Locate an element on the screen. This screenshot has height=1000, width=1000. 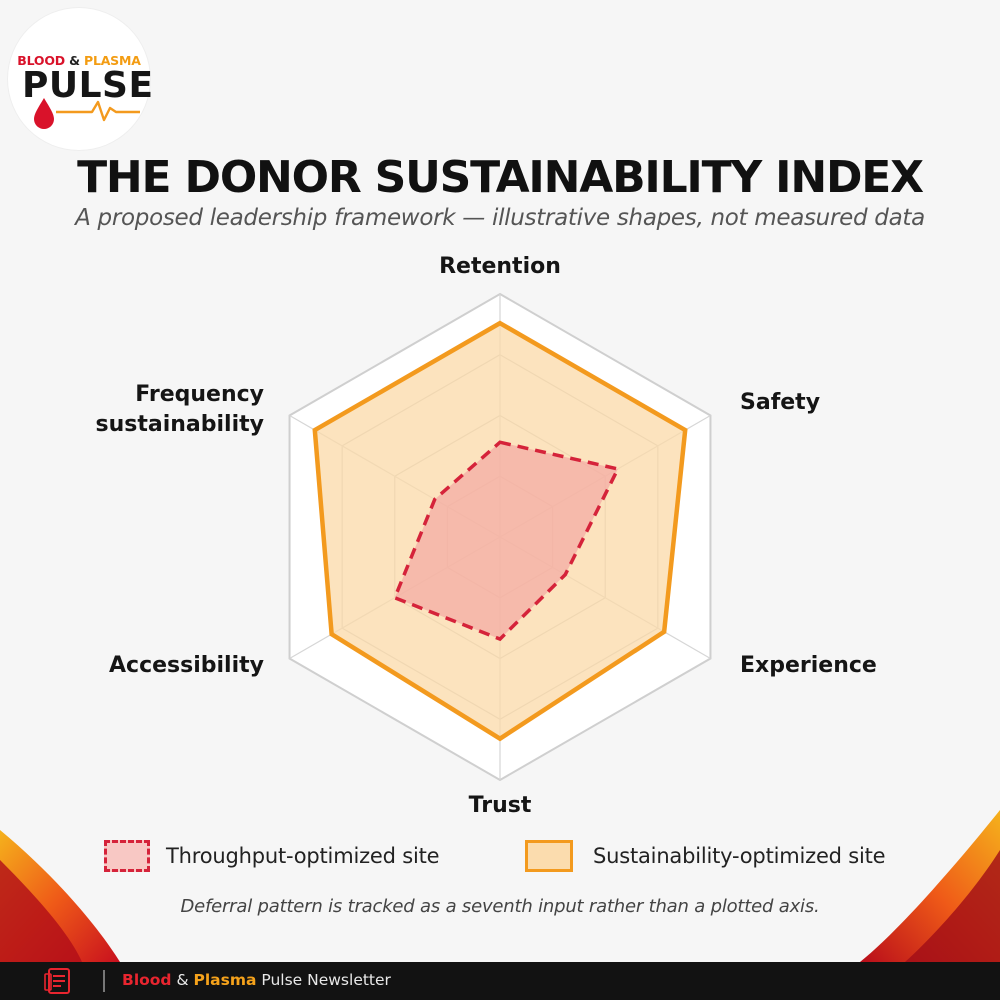
footer-word-plasma: Plasma is located at coordinates (225, 980).